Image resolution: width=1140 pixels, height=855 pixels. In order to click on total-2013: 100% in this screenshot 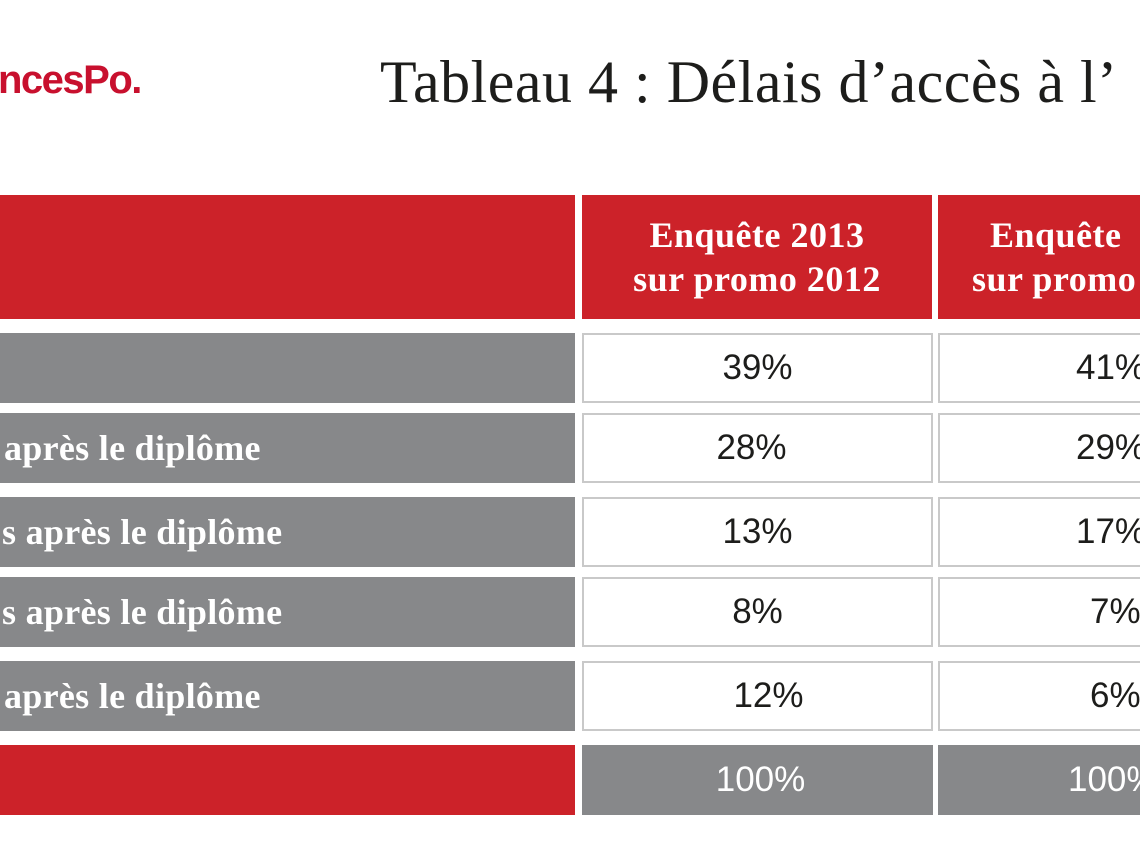, I will do `click(757, 780)`.